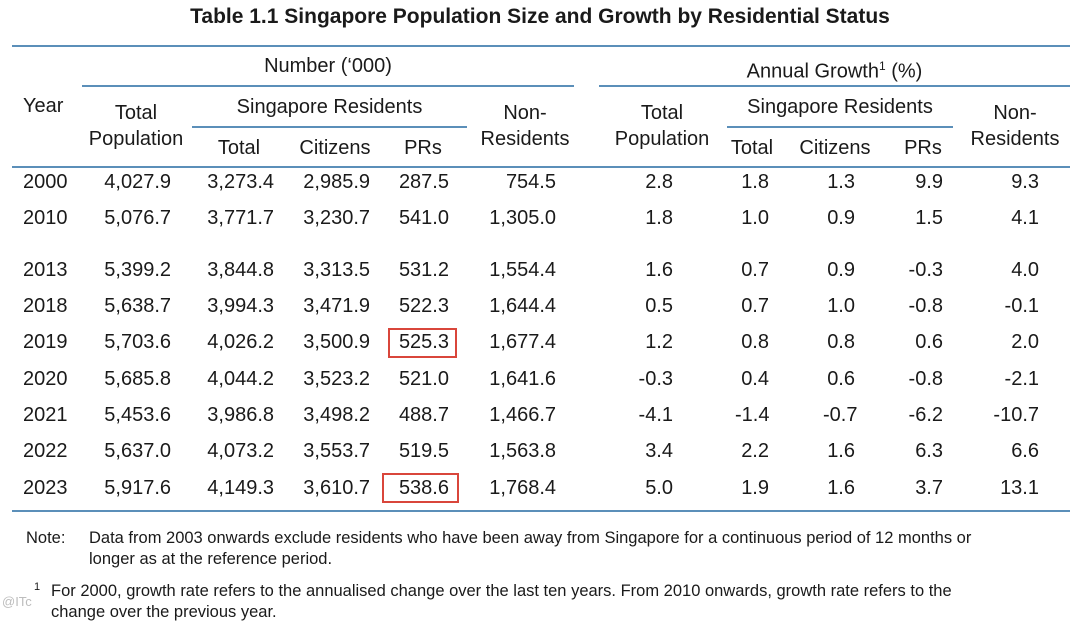 The image size is (1080, 628). What do you see at coordinates (525, 139) in the screenshot?
I see `header-non-residents-line2: Residents` at bounding box center [525, 139].